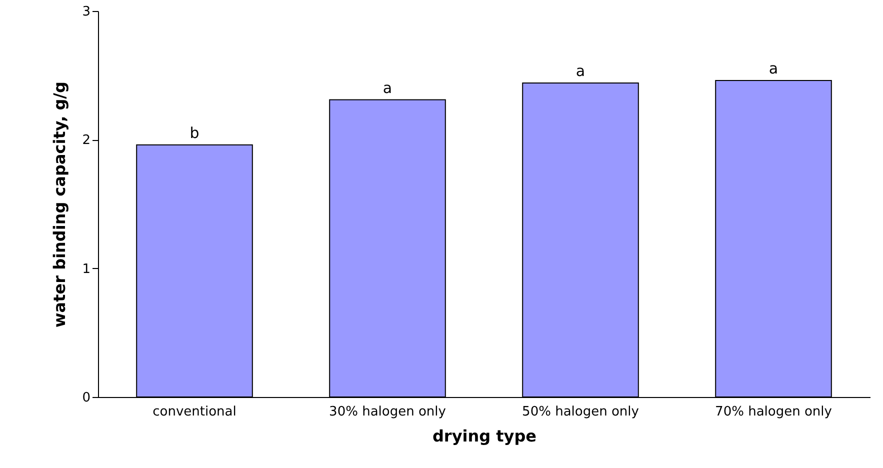  What do you see at coordinates (581, 412) in the screenshot?
I see `x-tick-label: 50% halogen only` at bounding box center [581, 412].